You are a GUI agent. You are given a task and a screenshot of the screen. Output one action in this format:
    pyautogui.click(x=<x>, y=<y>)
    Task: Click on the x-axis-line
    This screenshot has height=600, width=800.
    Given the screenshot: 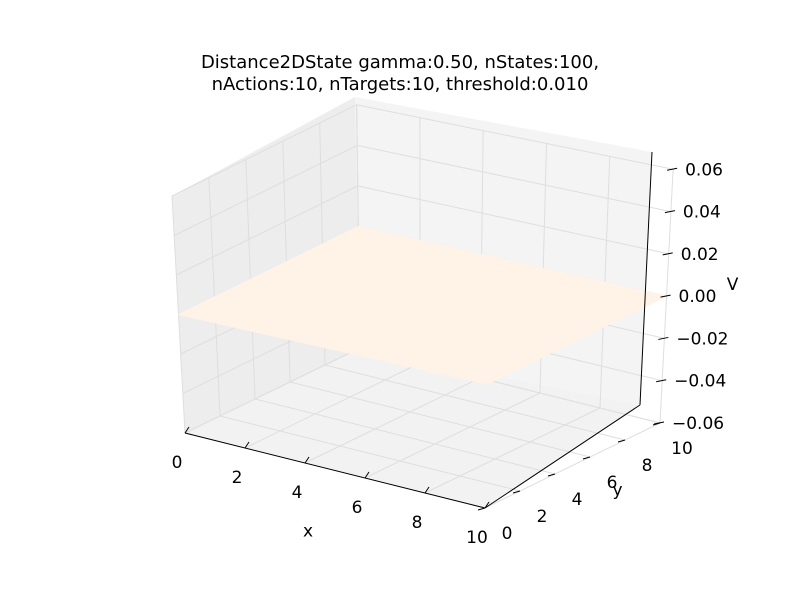 What is the action you would take?
    pyautogui.click(x=335, y=470)
    